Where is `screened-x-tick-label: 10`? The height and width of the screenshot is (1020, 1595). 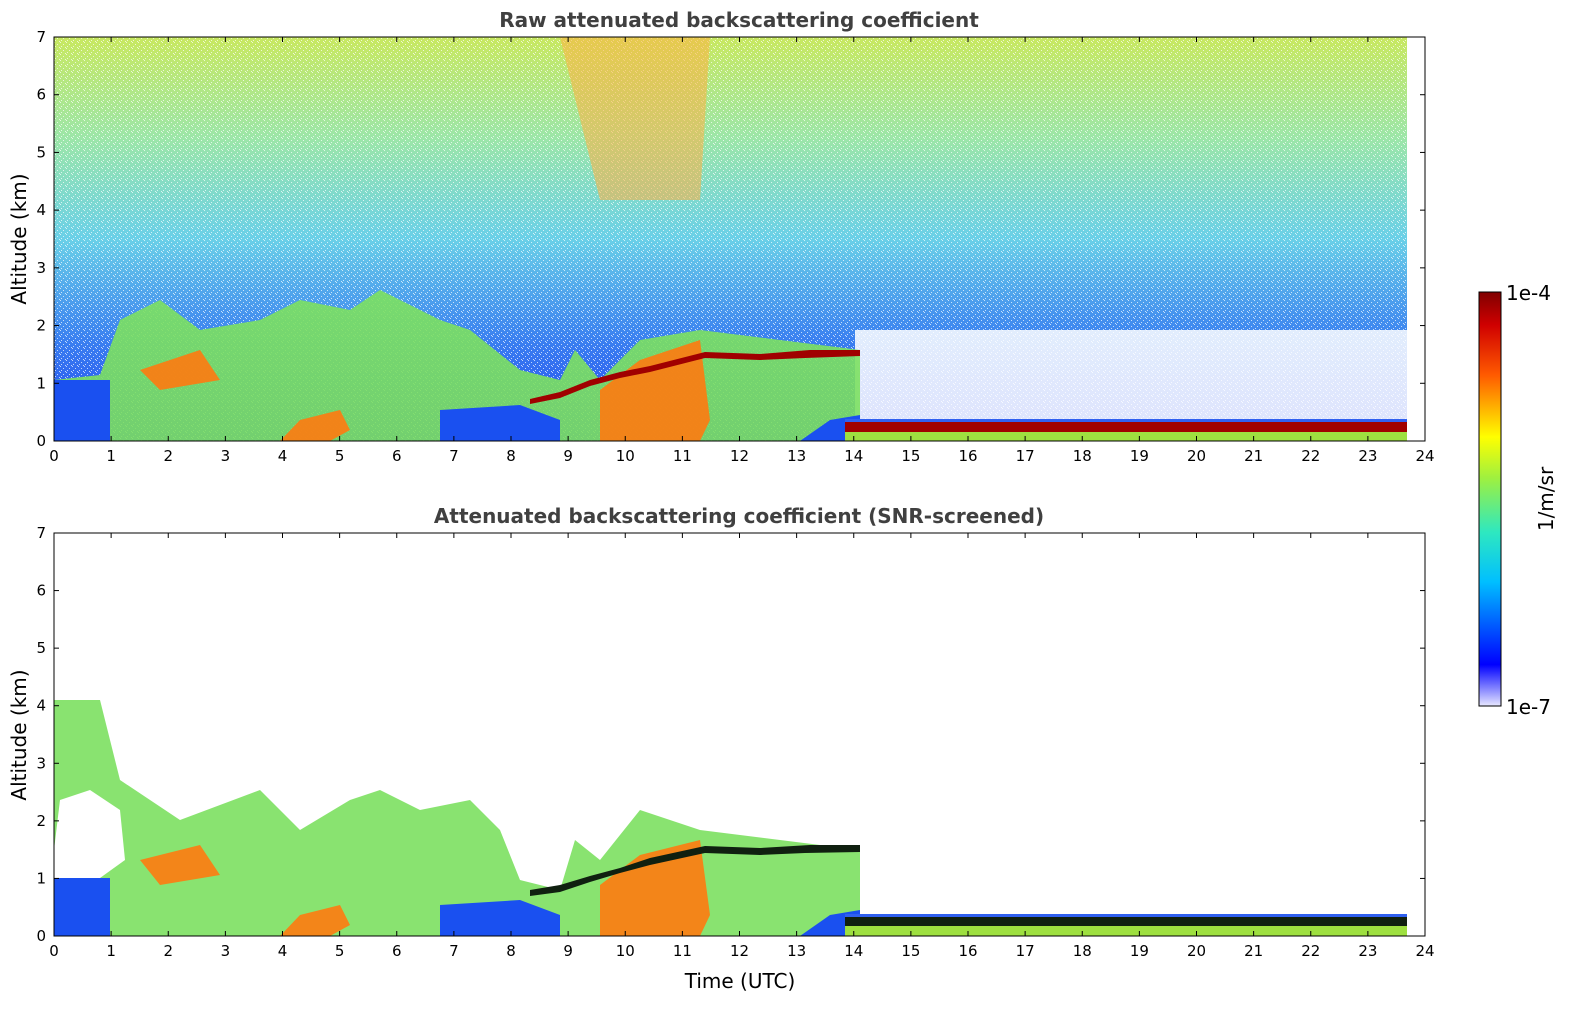
screened-x-tick-label: 10 is located at coordinates (625, 951).